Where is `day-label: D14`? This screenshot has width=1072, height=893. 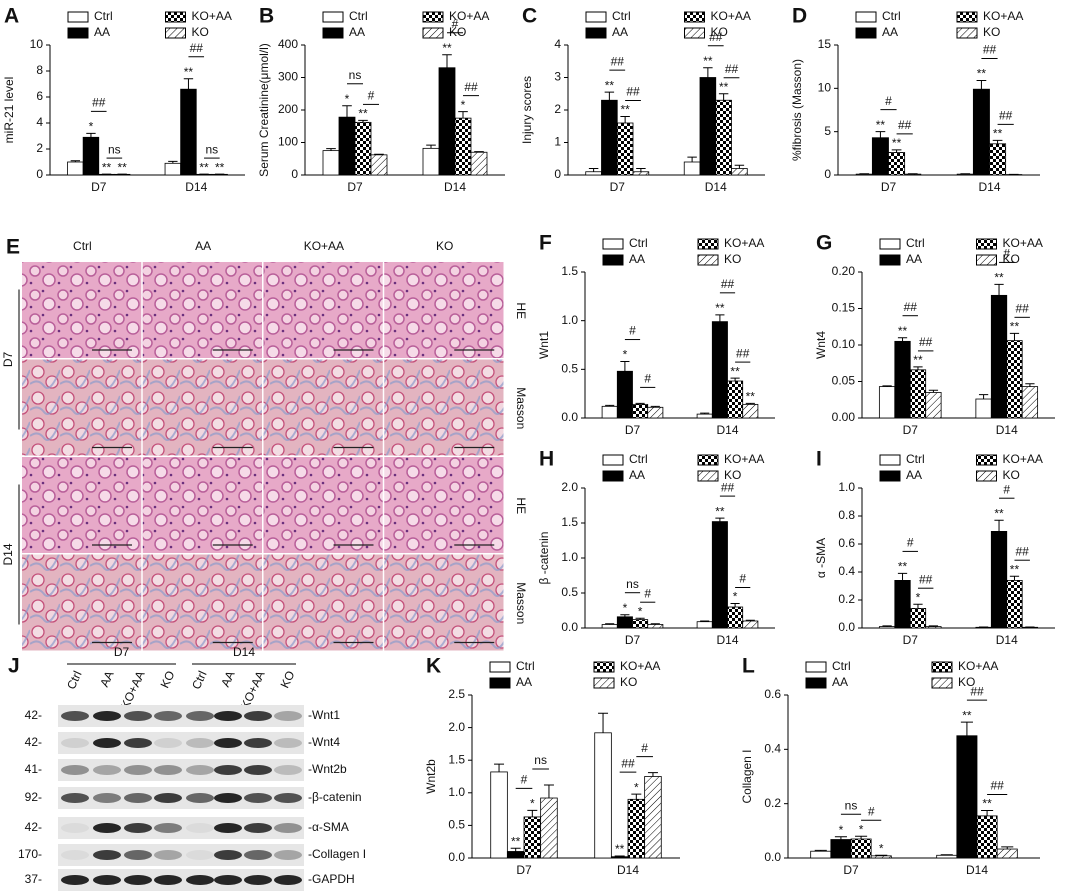
day-label: D14 is located at coordinates (8, 554).